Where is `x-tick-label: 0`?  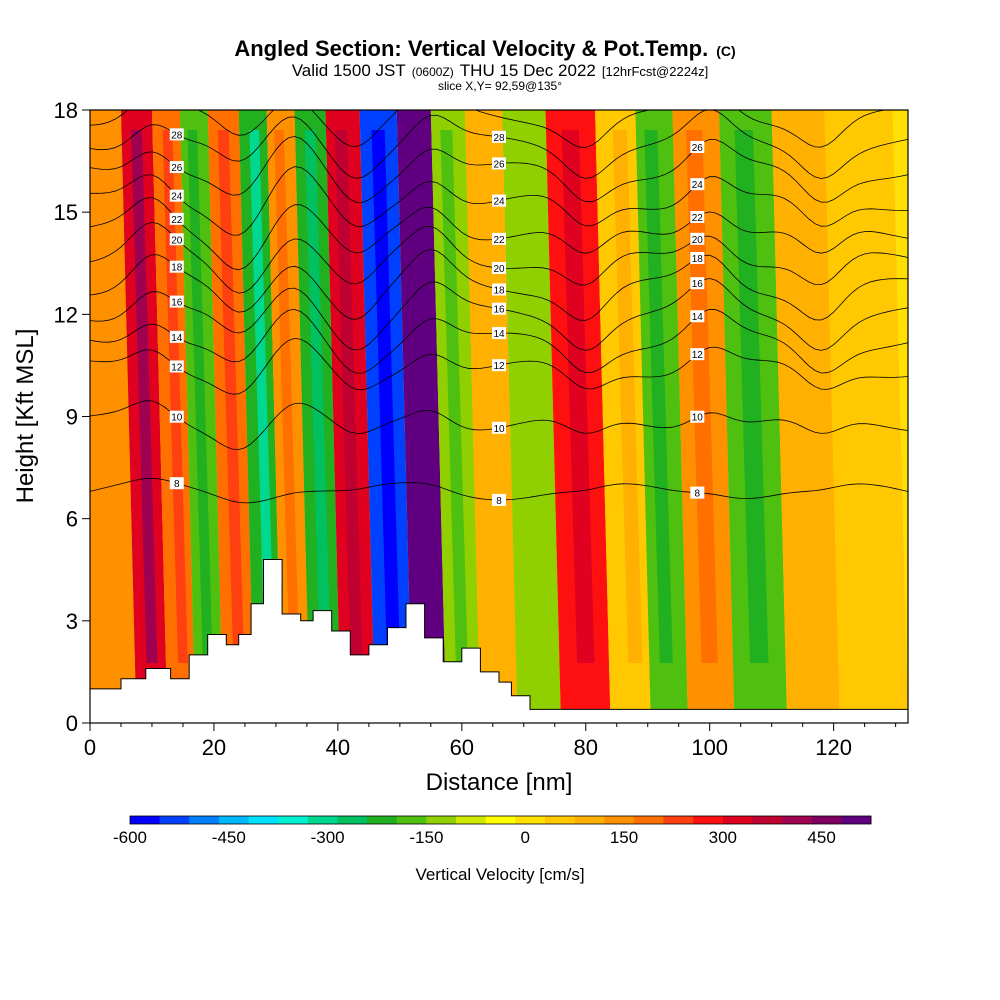
x-tick-label: 0 is located at coordinates (90, 747).